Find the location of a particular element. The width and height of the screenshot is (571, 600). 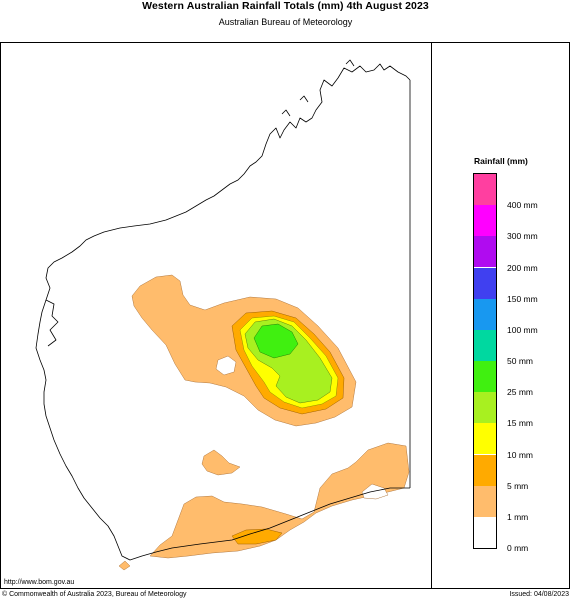

legend-label: 400 mm is located at coordinates (522, 205).